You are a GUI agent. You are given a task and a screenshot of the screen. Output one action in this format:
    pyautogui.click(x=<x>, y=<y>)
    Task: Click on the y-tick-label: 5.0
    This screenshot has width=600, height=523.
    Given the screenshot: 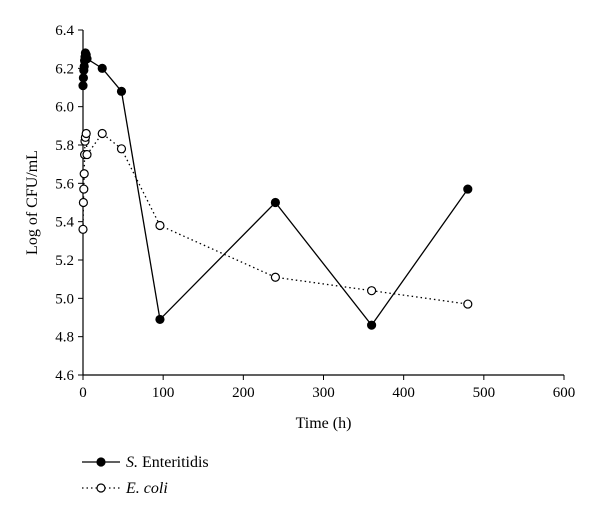 What is the action you would take?
    pyautogui.click(x=64, y=299)
    